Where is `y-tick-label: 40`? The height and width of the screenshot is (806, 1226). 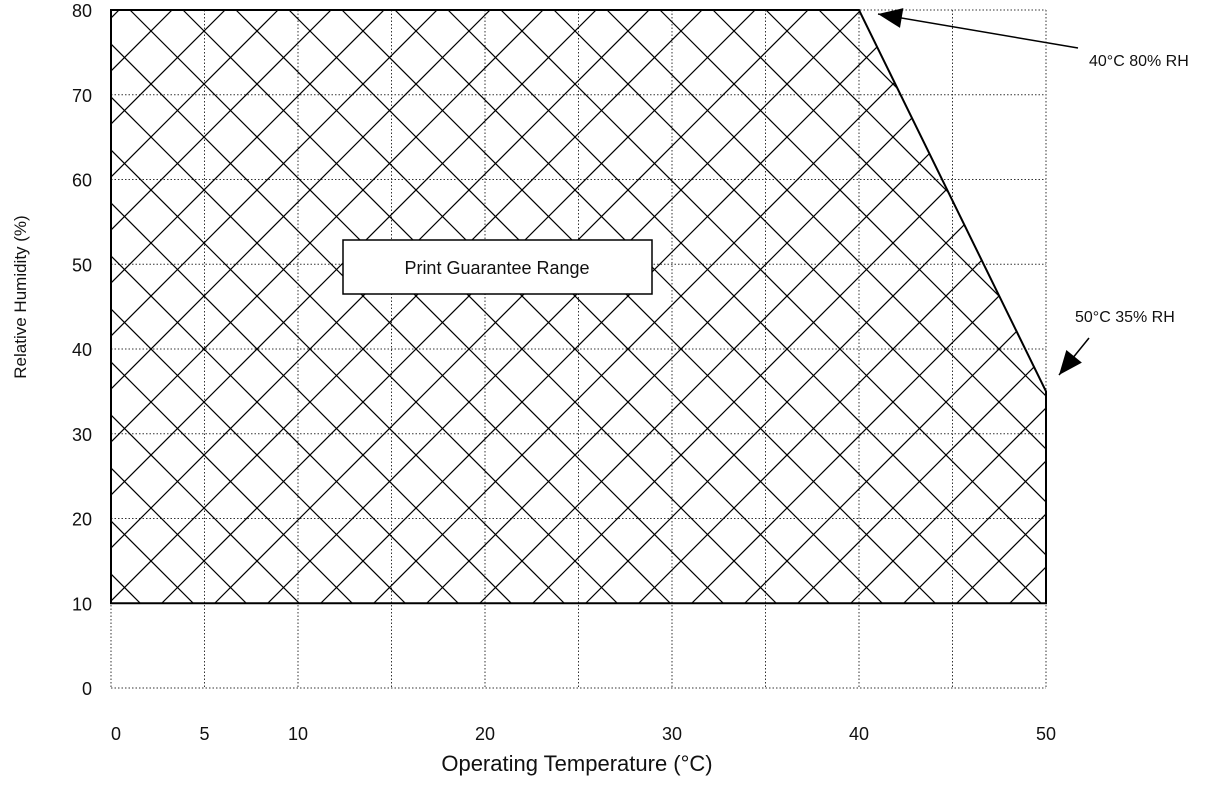
y-tick-label: 40 is located at coordinates (82, 350).